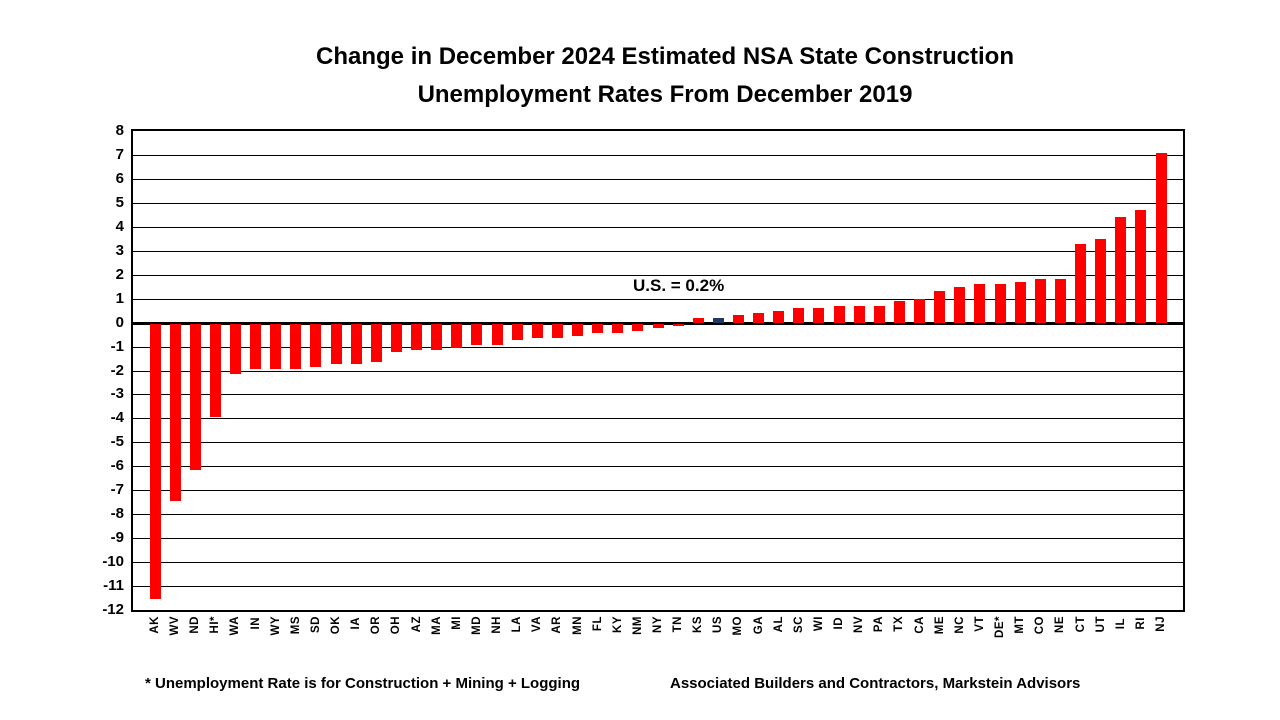  I want to click on y-axis-tick-label: 4, so click(119, 226).